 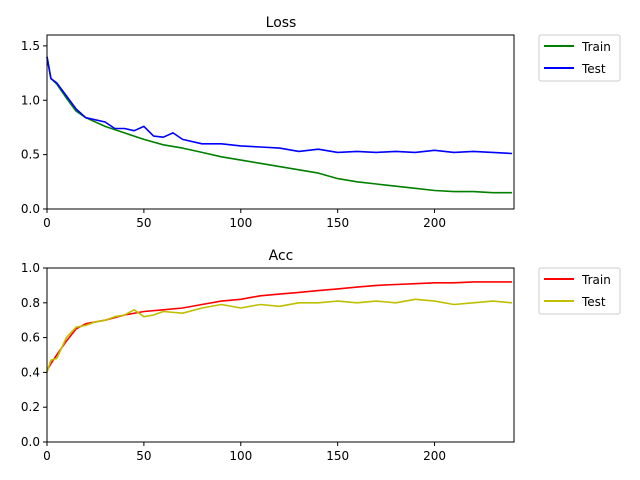 I want to click on loss-y-tick-label: 0.0, so click(x=30, y=209).